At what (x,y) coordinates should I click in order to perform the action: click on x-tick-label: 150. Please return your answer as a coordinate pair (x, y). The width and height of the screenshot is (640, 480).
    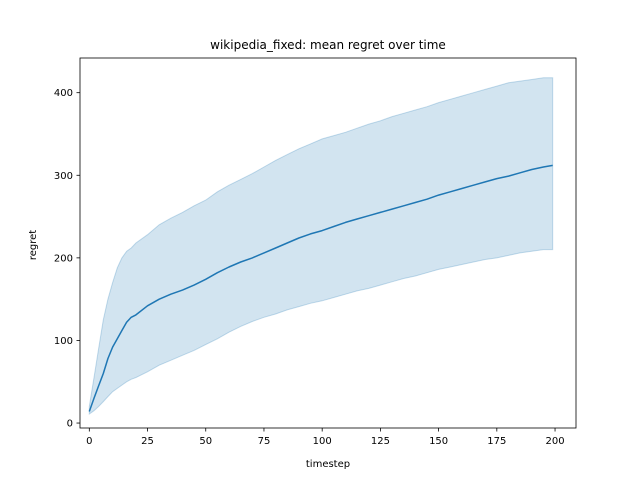
    Looking at the image, I should click on (438, 441).